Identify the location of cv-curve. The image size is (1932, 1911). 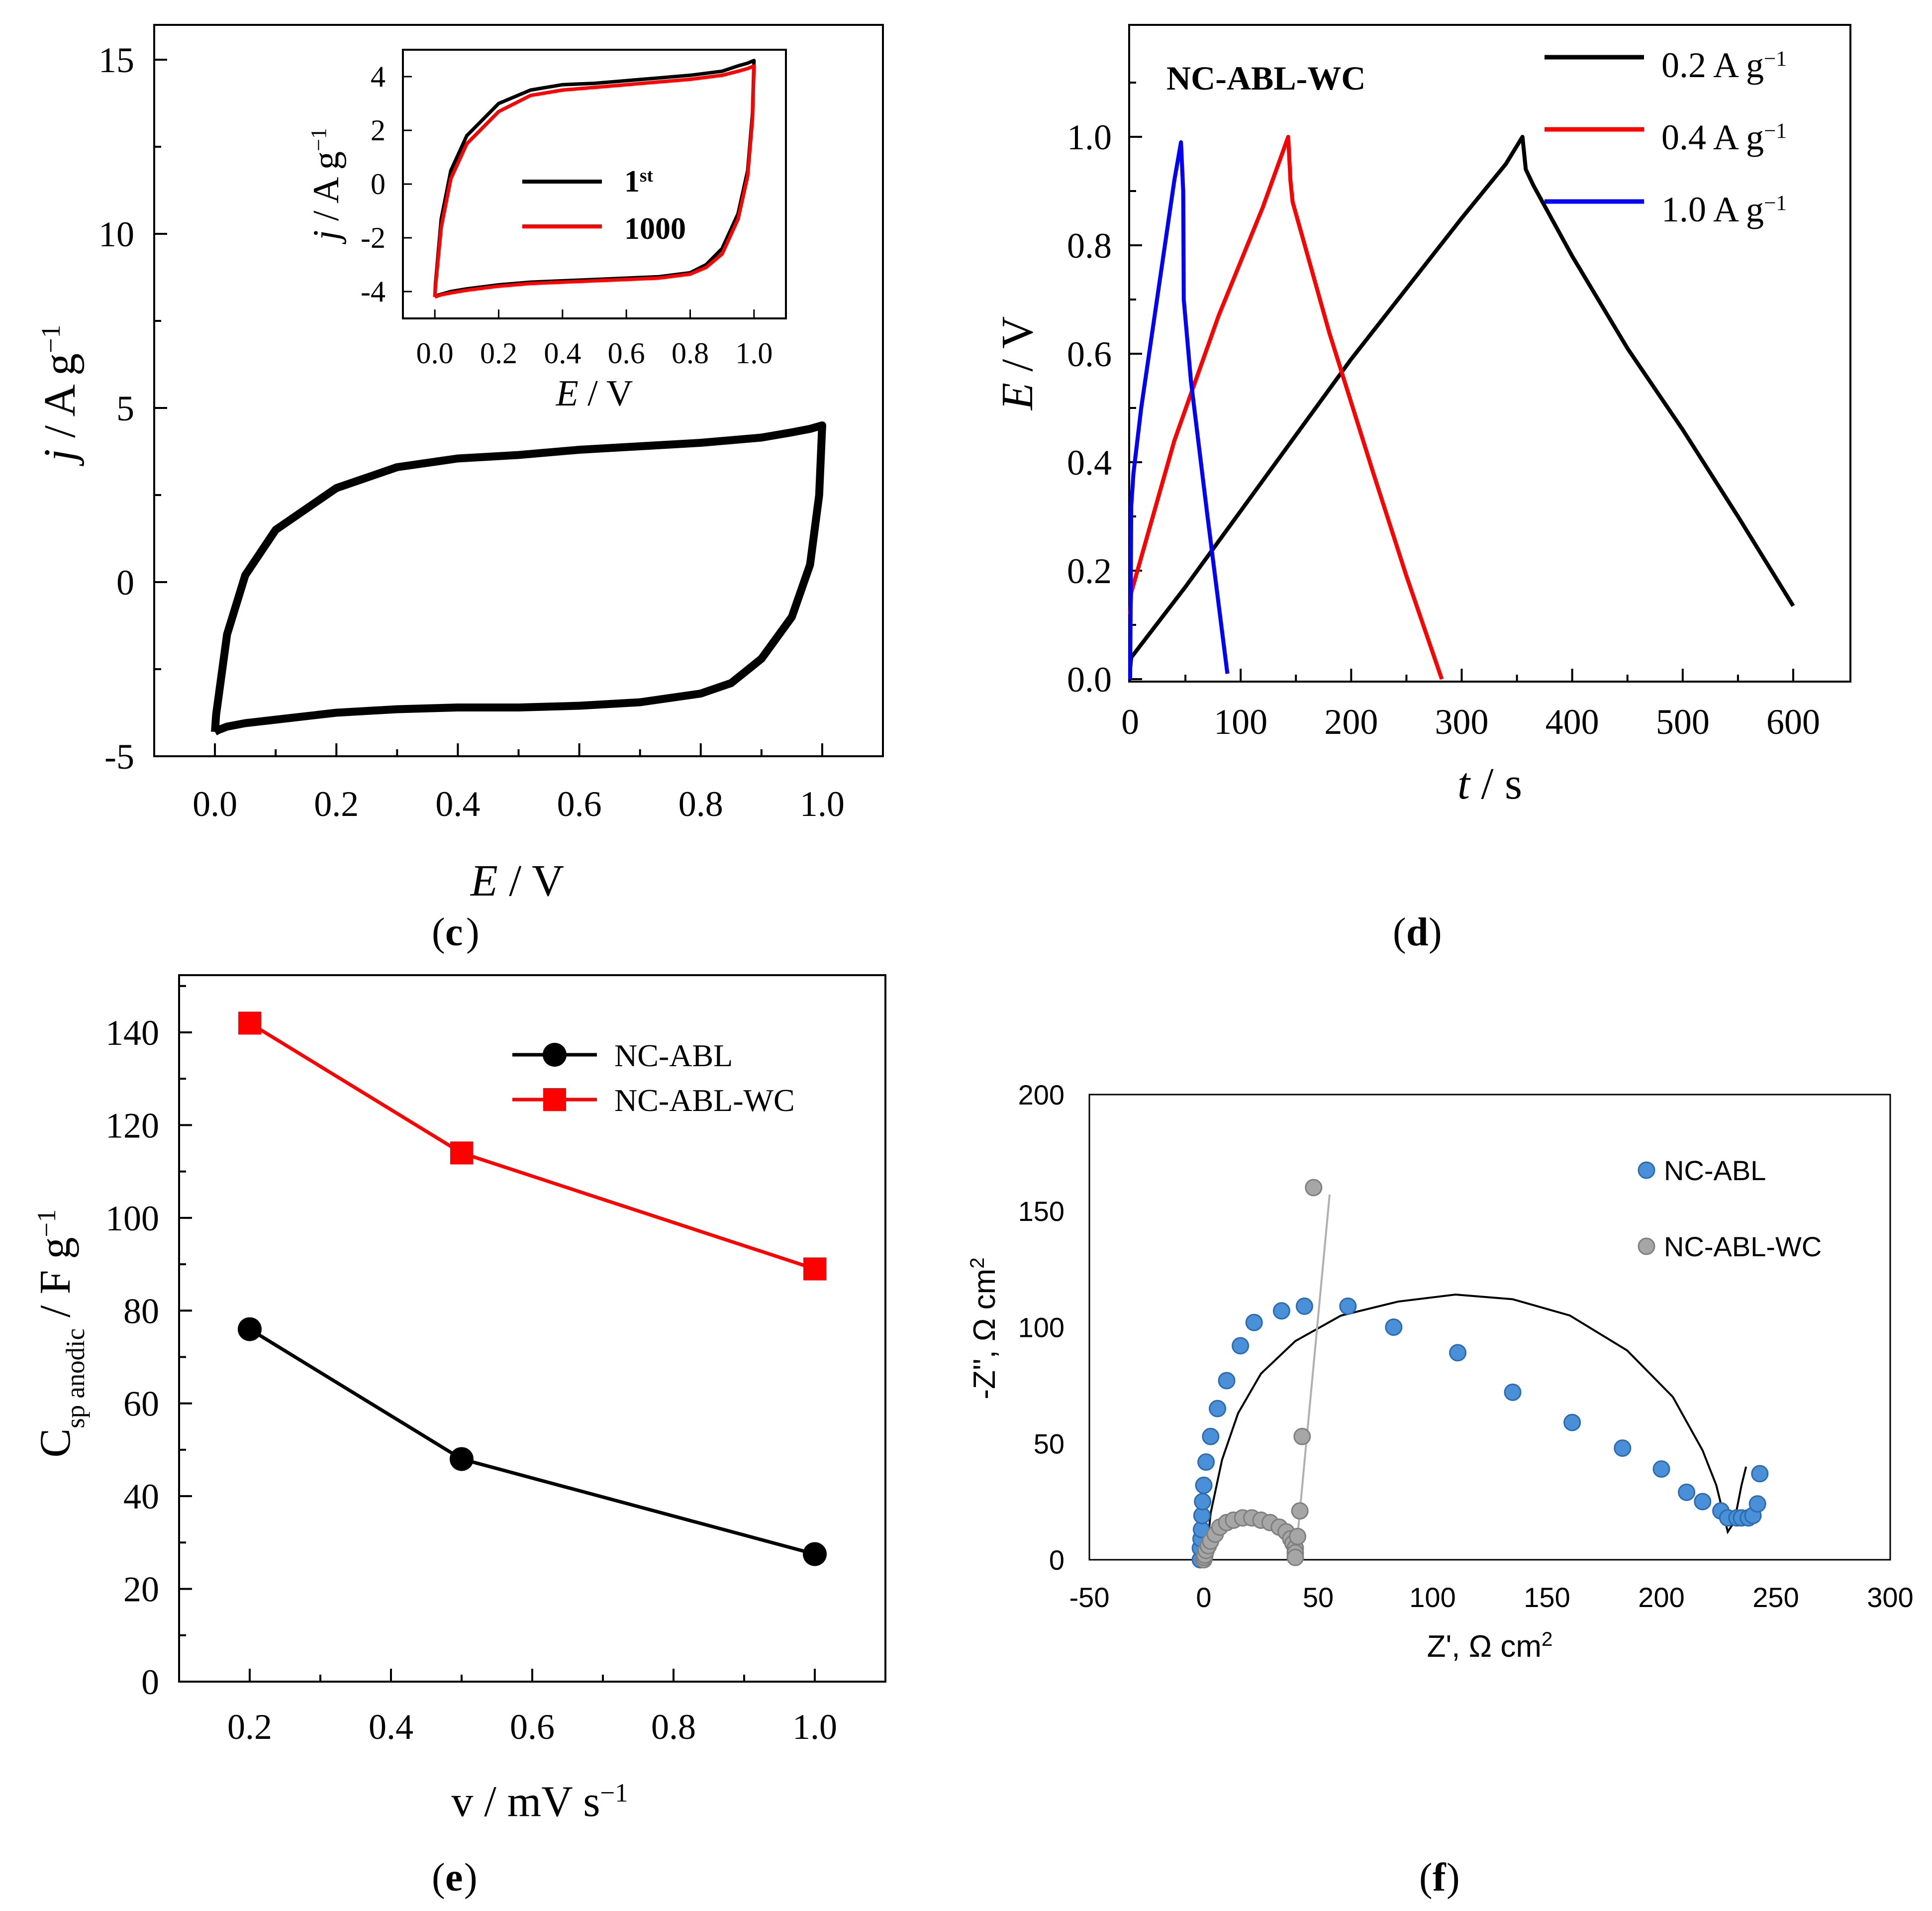
(518, 578).